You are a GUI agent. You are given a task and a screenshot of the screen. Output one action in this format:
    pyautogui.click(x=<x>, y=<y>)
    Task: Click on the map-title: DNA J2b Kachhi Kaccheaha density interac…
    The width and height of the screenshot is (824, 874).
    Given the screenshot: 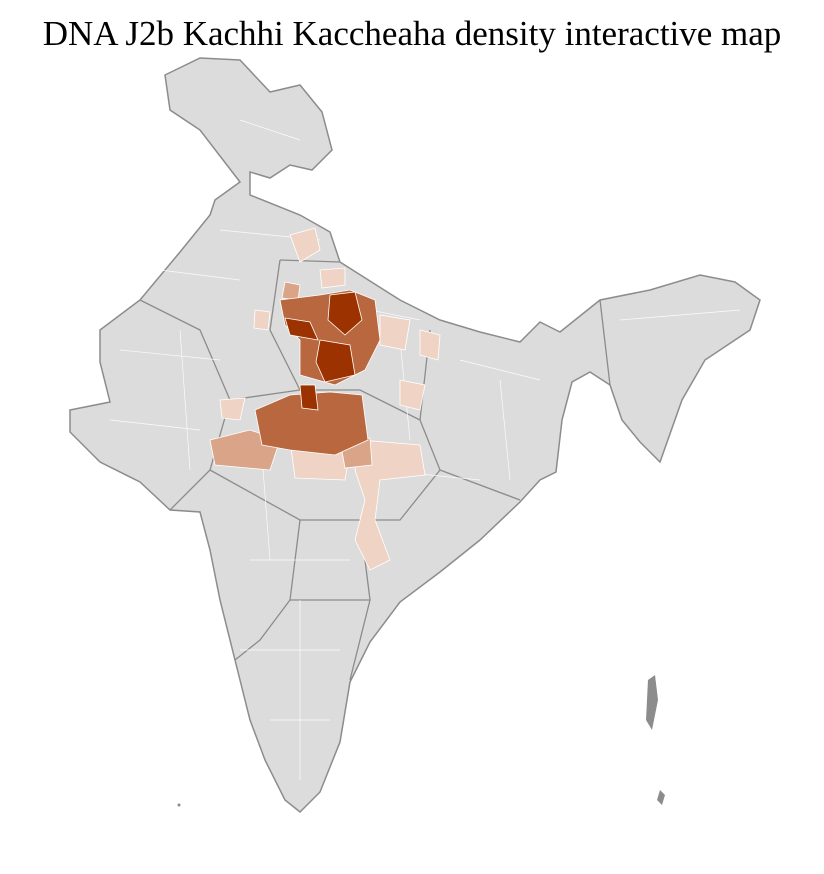 What is the action you would take?
    pyautogui.click(x=412, y=33)
    